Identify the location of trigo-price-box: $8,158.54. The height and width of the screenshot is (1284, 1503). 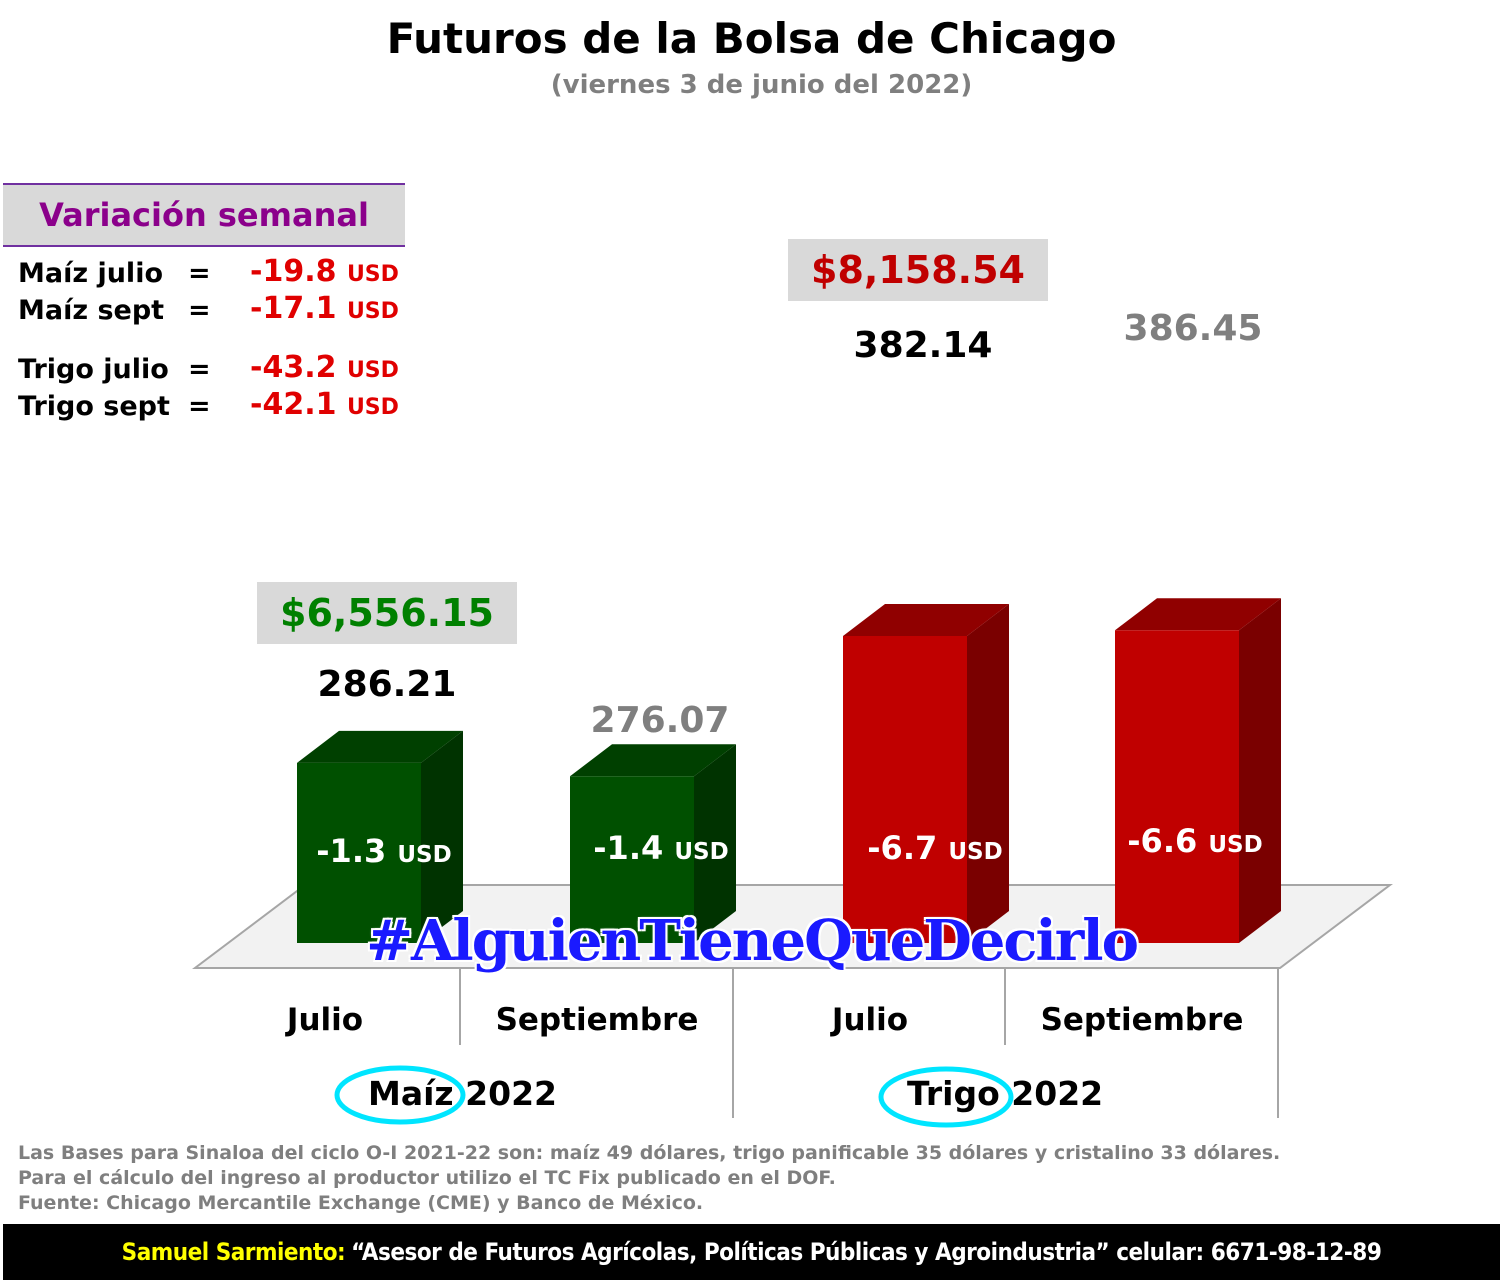
(918, 270).